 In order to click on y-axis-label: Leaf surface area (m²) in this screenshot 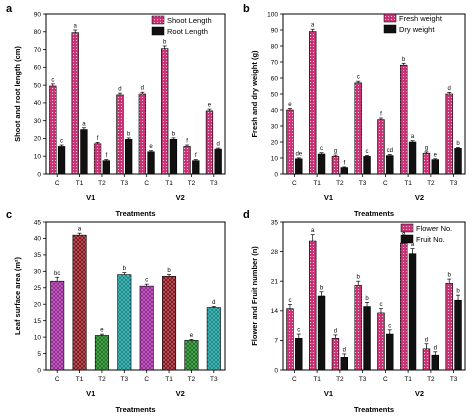, I will do `click(17, 296)`.